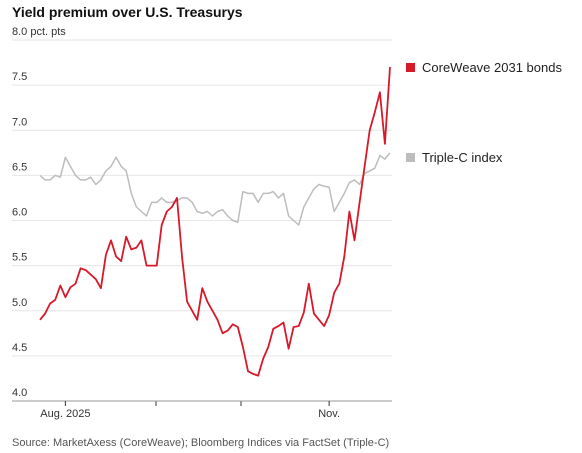 The height and width of the screenshot is (453, 582). Describe the element at coordinates (19, 258) in the screenshot. I see `y-tick-label: 5.5` at that location.